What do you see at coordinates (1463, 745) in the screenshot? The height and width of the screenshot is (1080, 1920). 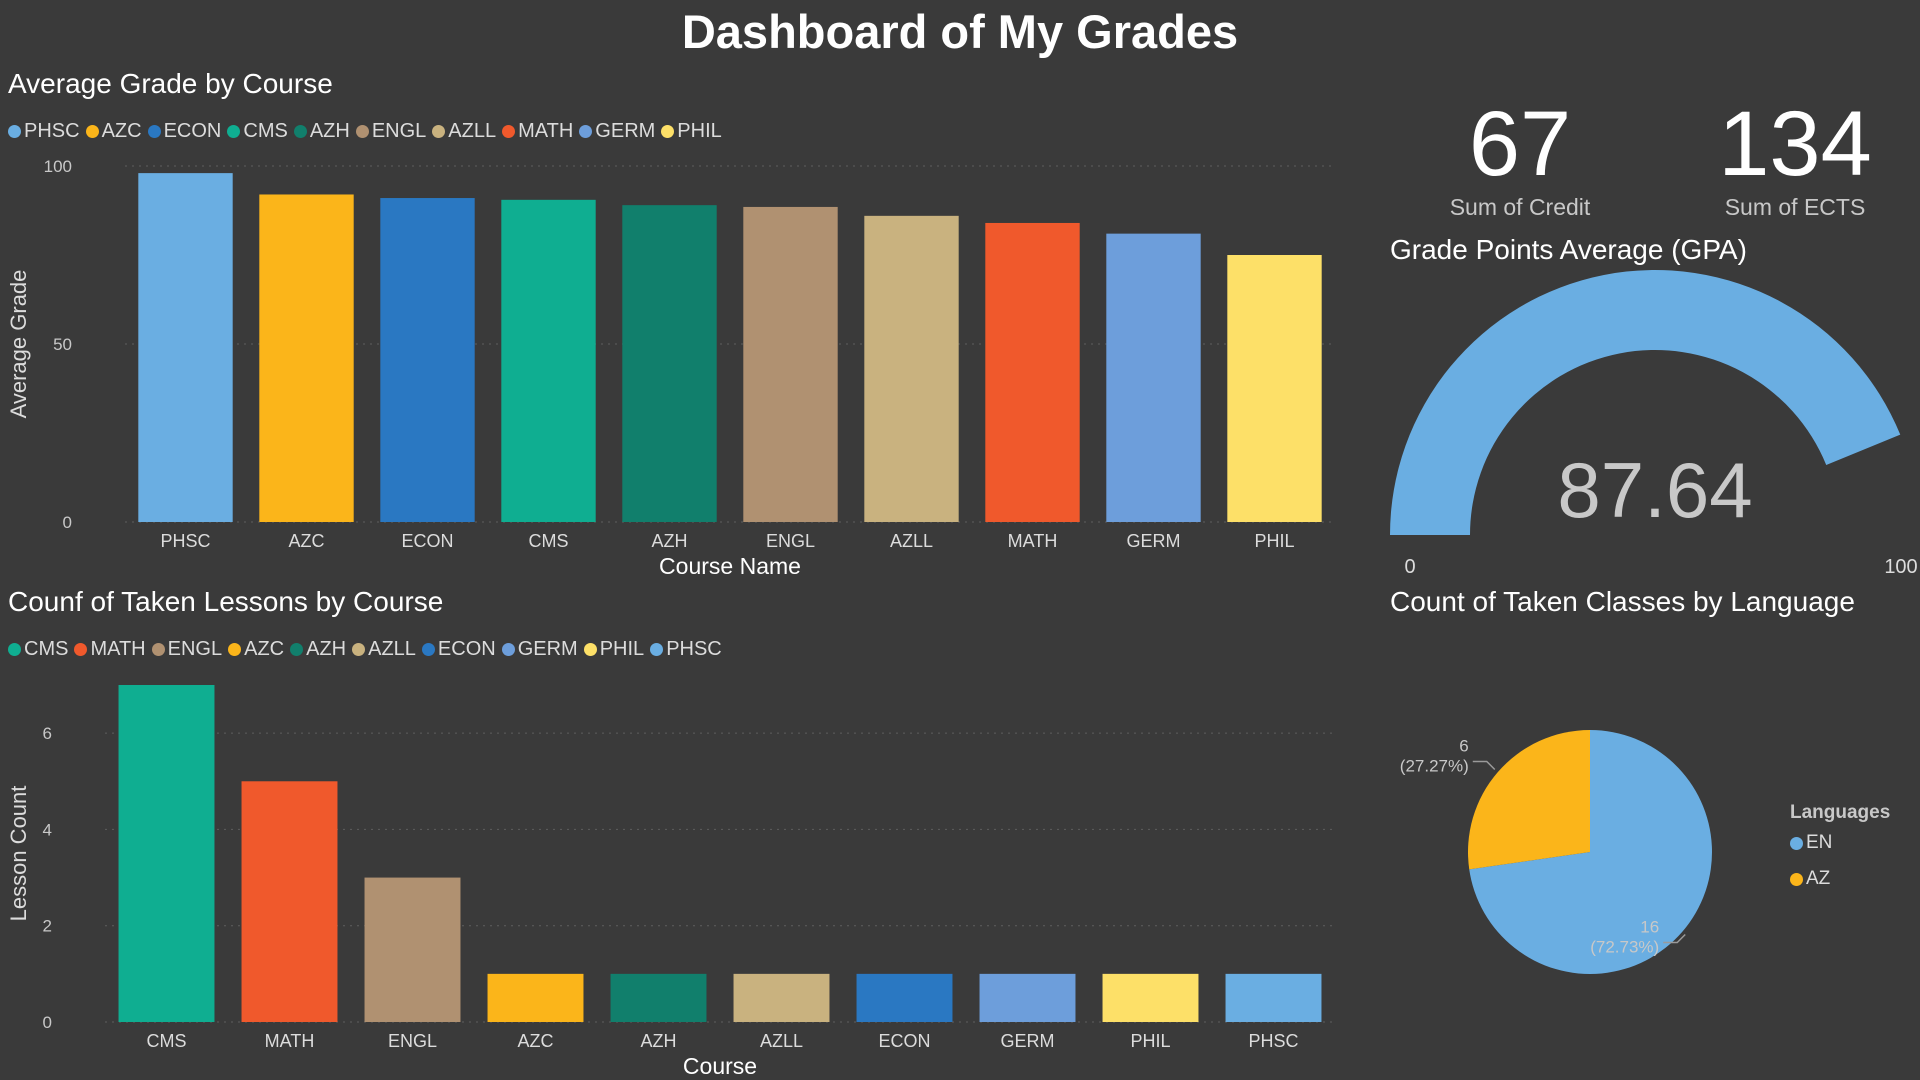 I see `pie-label-az-count: 6` at bounding box center [1463, 745].